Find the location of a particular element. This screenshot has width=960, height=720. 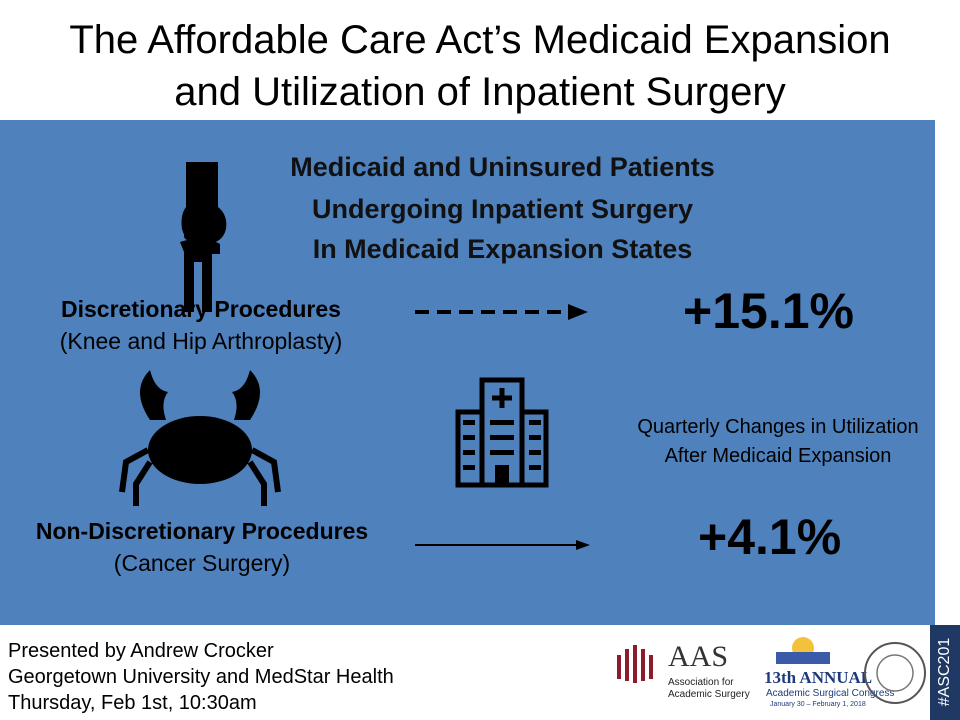

procedure-detail: (Cancer Surgery) is located at coordinates (202, 563).